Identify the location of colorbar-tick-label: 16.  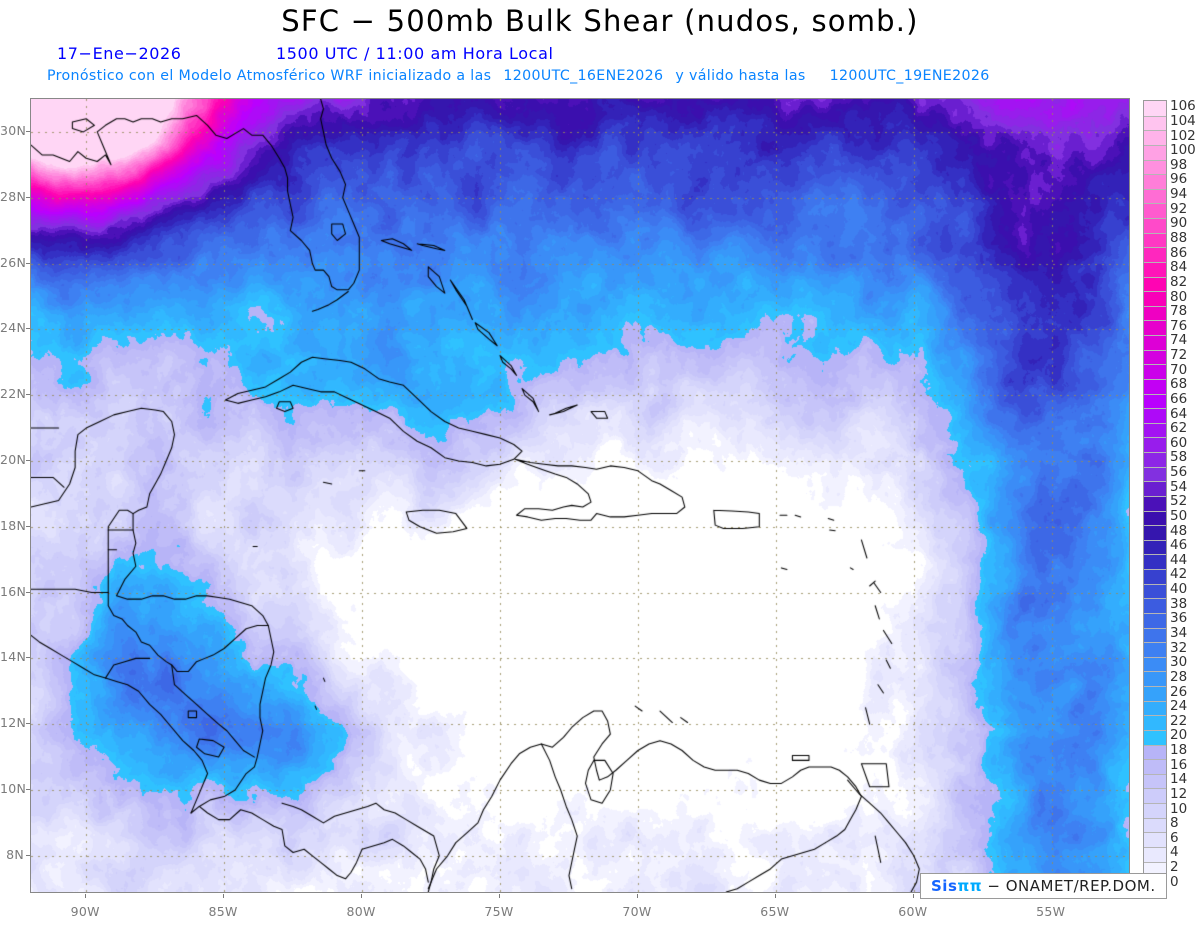
(1179, 764).